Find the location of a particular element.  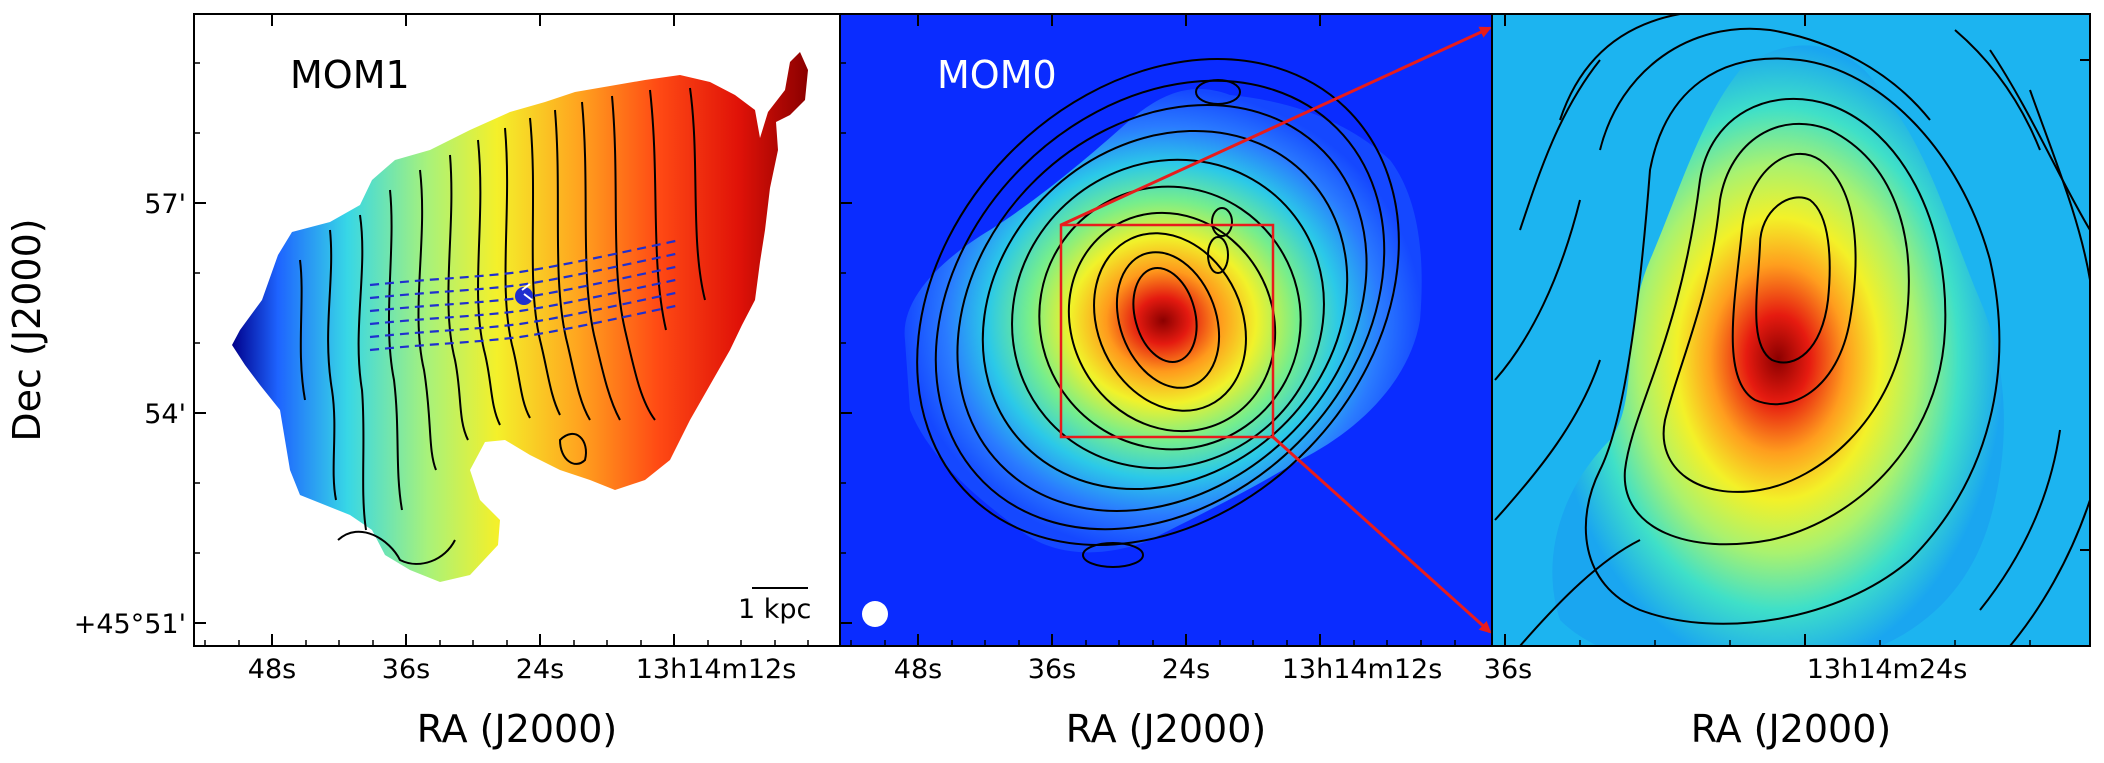

panel-title-mom1: MOM1 is located at coordinates (350, 75).